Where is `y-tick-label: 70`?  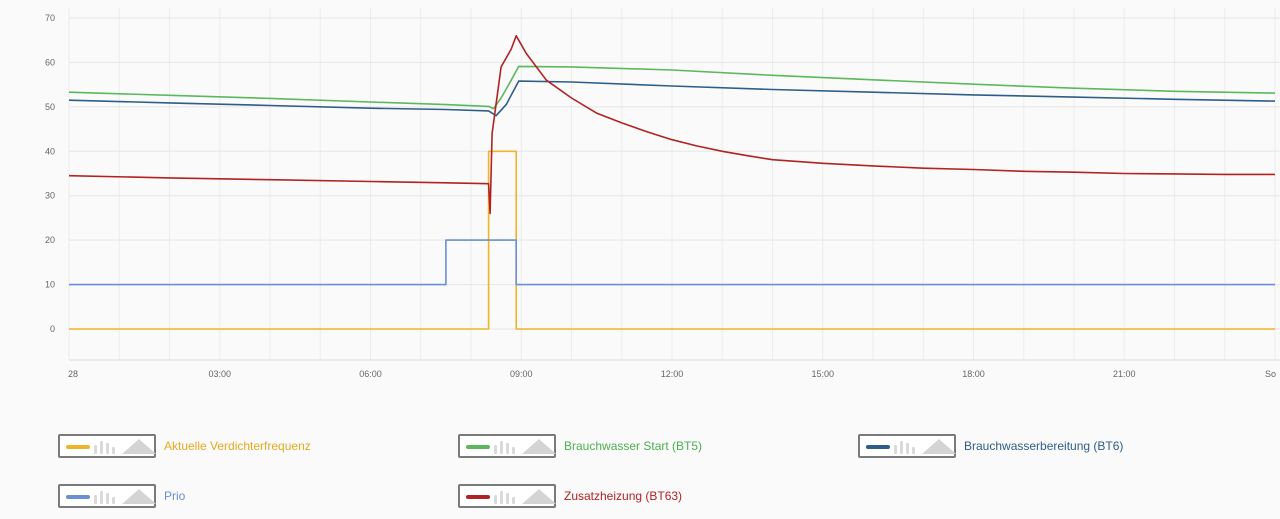
y-tick-label: 70 is located at coordinates (50, 18).